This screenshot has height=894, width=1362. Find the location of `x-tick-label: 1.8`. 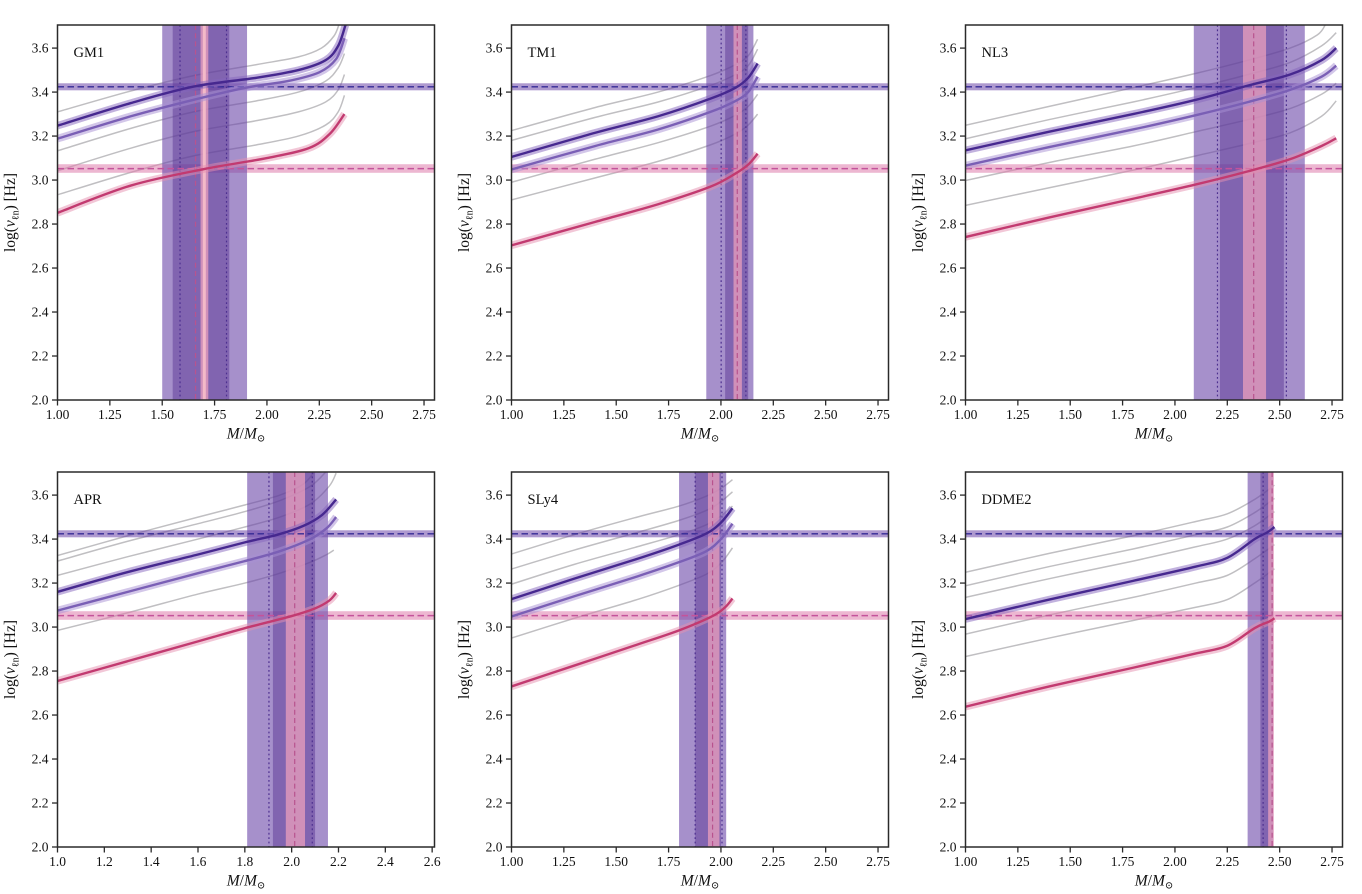

x-tick-label: 1.8 is located at coordinates (244, 861).